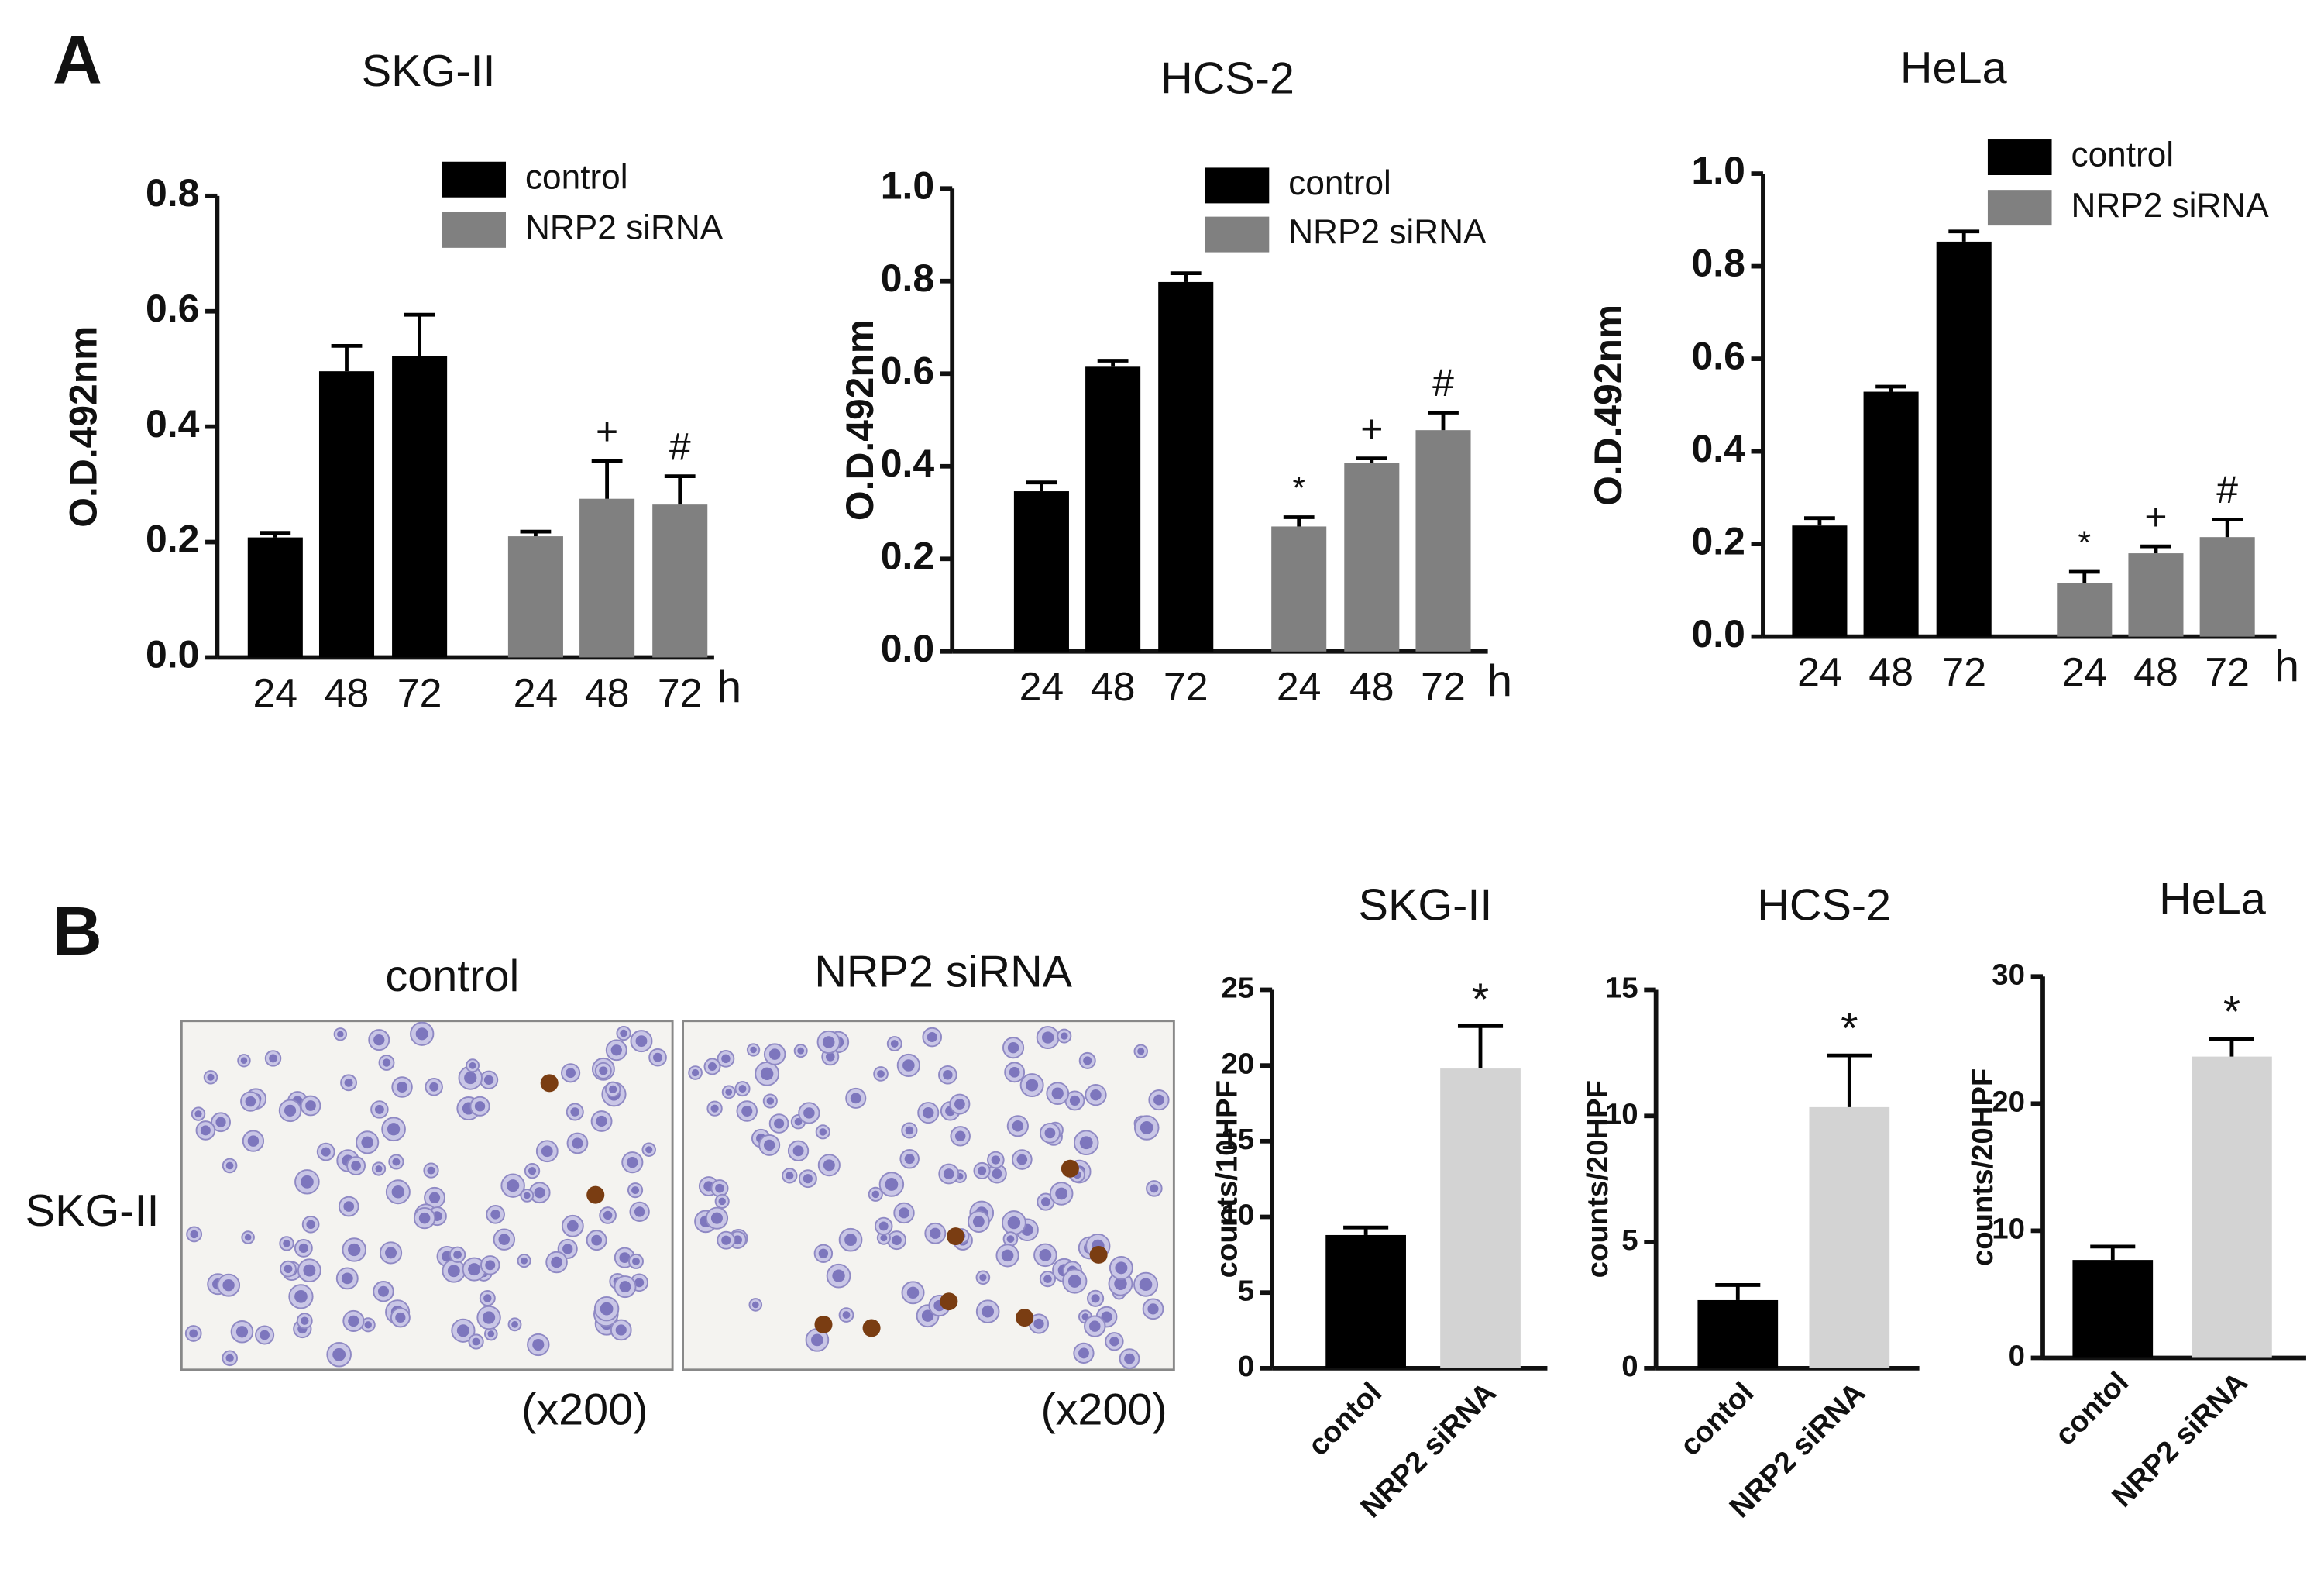 This screenshot has width=2324, height=1576. Describe the element at coordinates (172, 654) in the screenshot. I see `y-tick-label: 0.0` at that location.